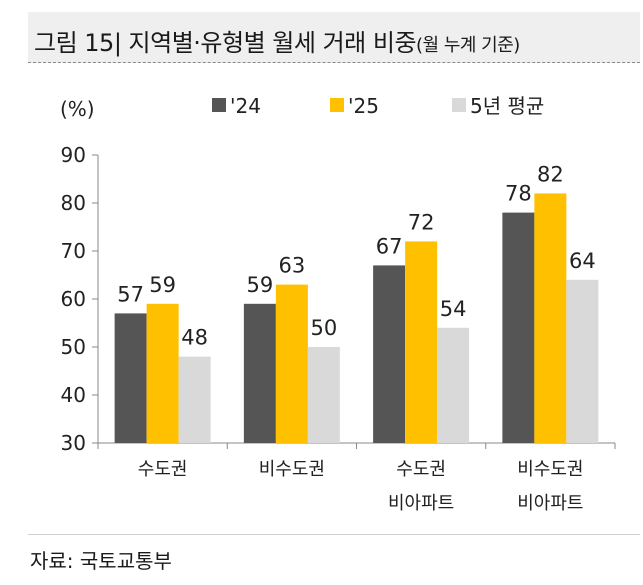 This screenshot has width=643, height=585. I want to click on title-bar: 그림 15| 지역별·유형별 월세 거래 비중(월 누계 기준), so click(334, 37).